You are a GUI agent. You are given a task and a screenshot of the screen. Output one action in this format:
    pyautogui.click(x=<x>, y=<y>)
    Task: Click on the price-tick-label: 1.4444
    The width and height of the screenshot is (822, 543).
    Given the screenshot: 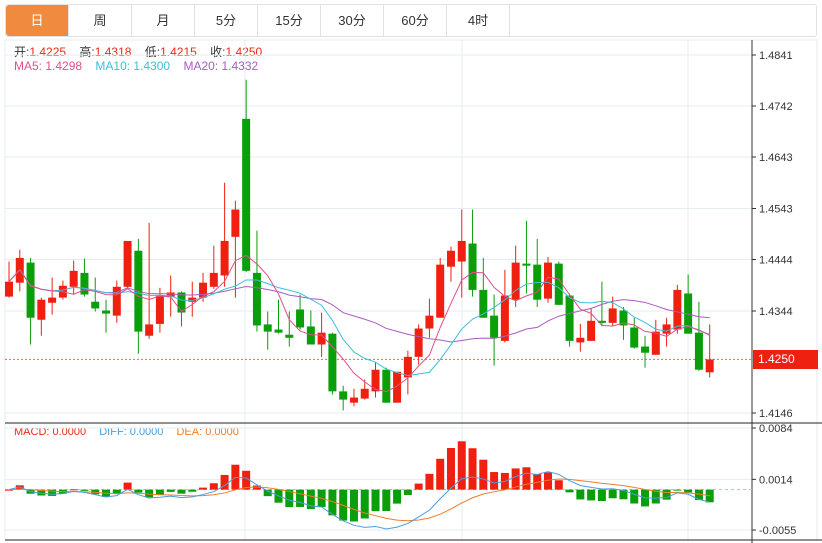 What is the action you would take?
    pyautogui.click(x=776, y=260)
    